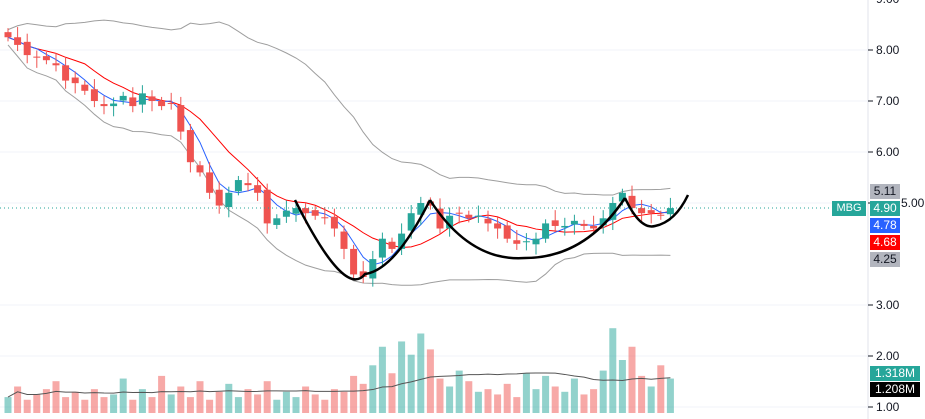 This screenshot has height=419, width=925. I want to click on volume-label: 1.318M, so click(895, 373).